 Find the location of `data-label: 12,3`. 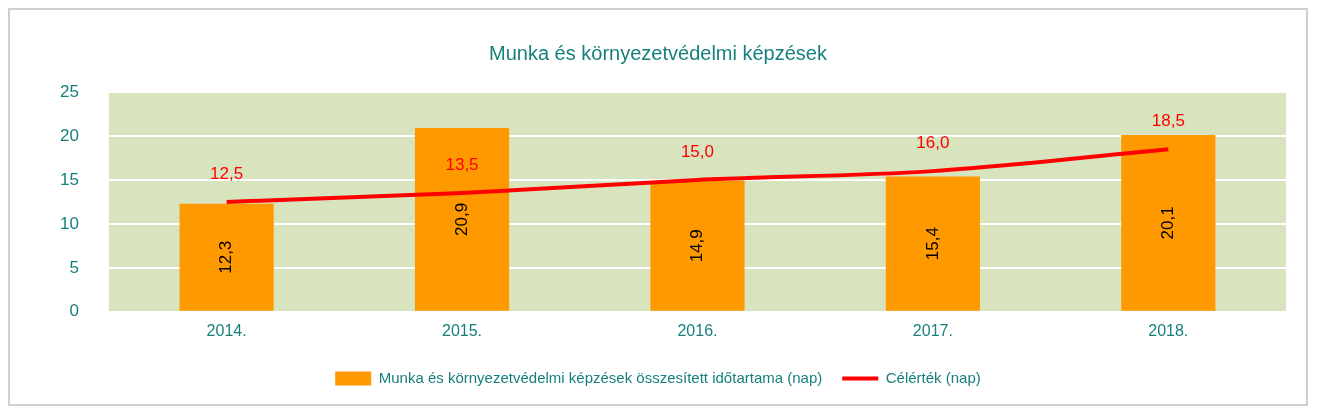

data-label: 12,3 is located at coordinates (226, 257).